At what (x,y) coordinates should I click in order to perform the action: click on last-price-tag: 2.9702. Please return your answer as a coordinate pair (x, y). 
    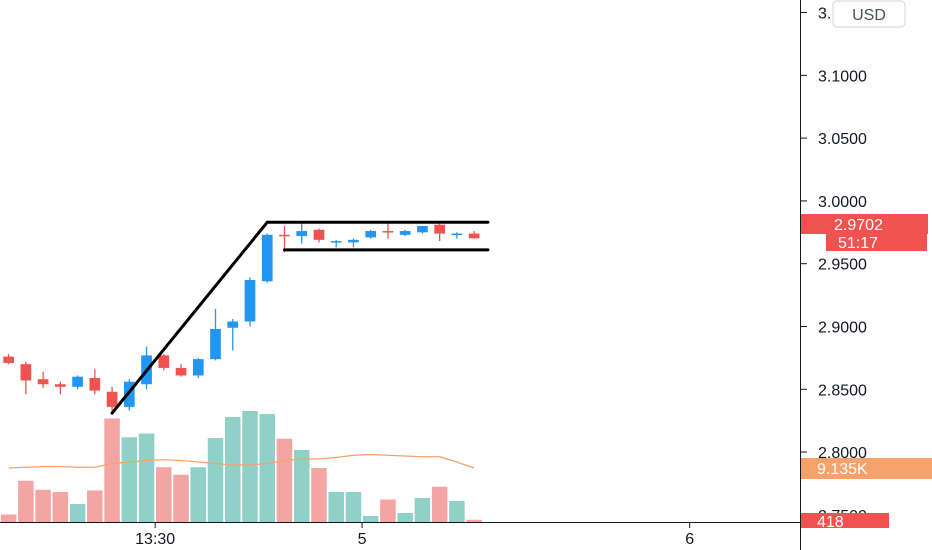
    Looking at the image, I should click on (864, 224).